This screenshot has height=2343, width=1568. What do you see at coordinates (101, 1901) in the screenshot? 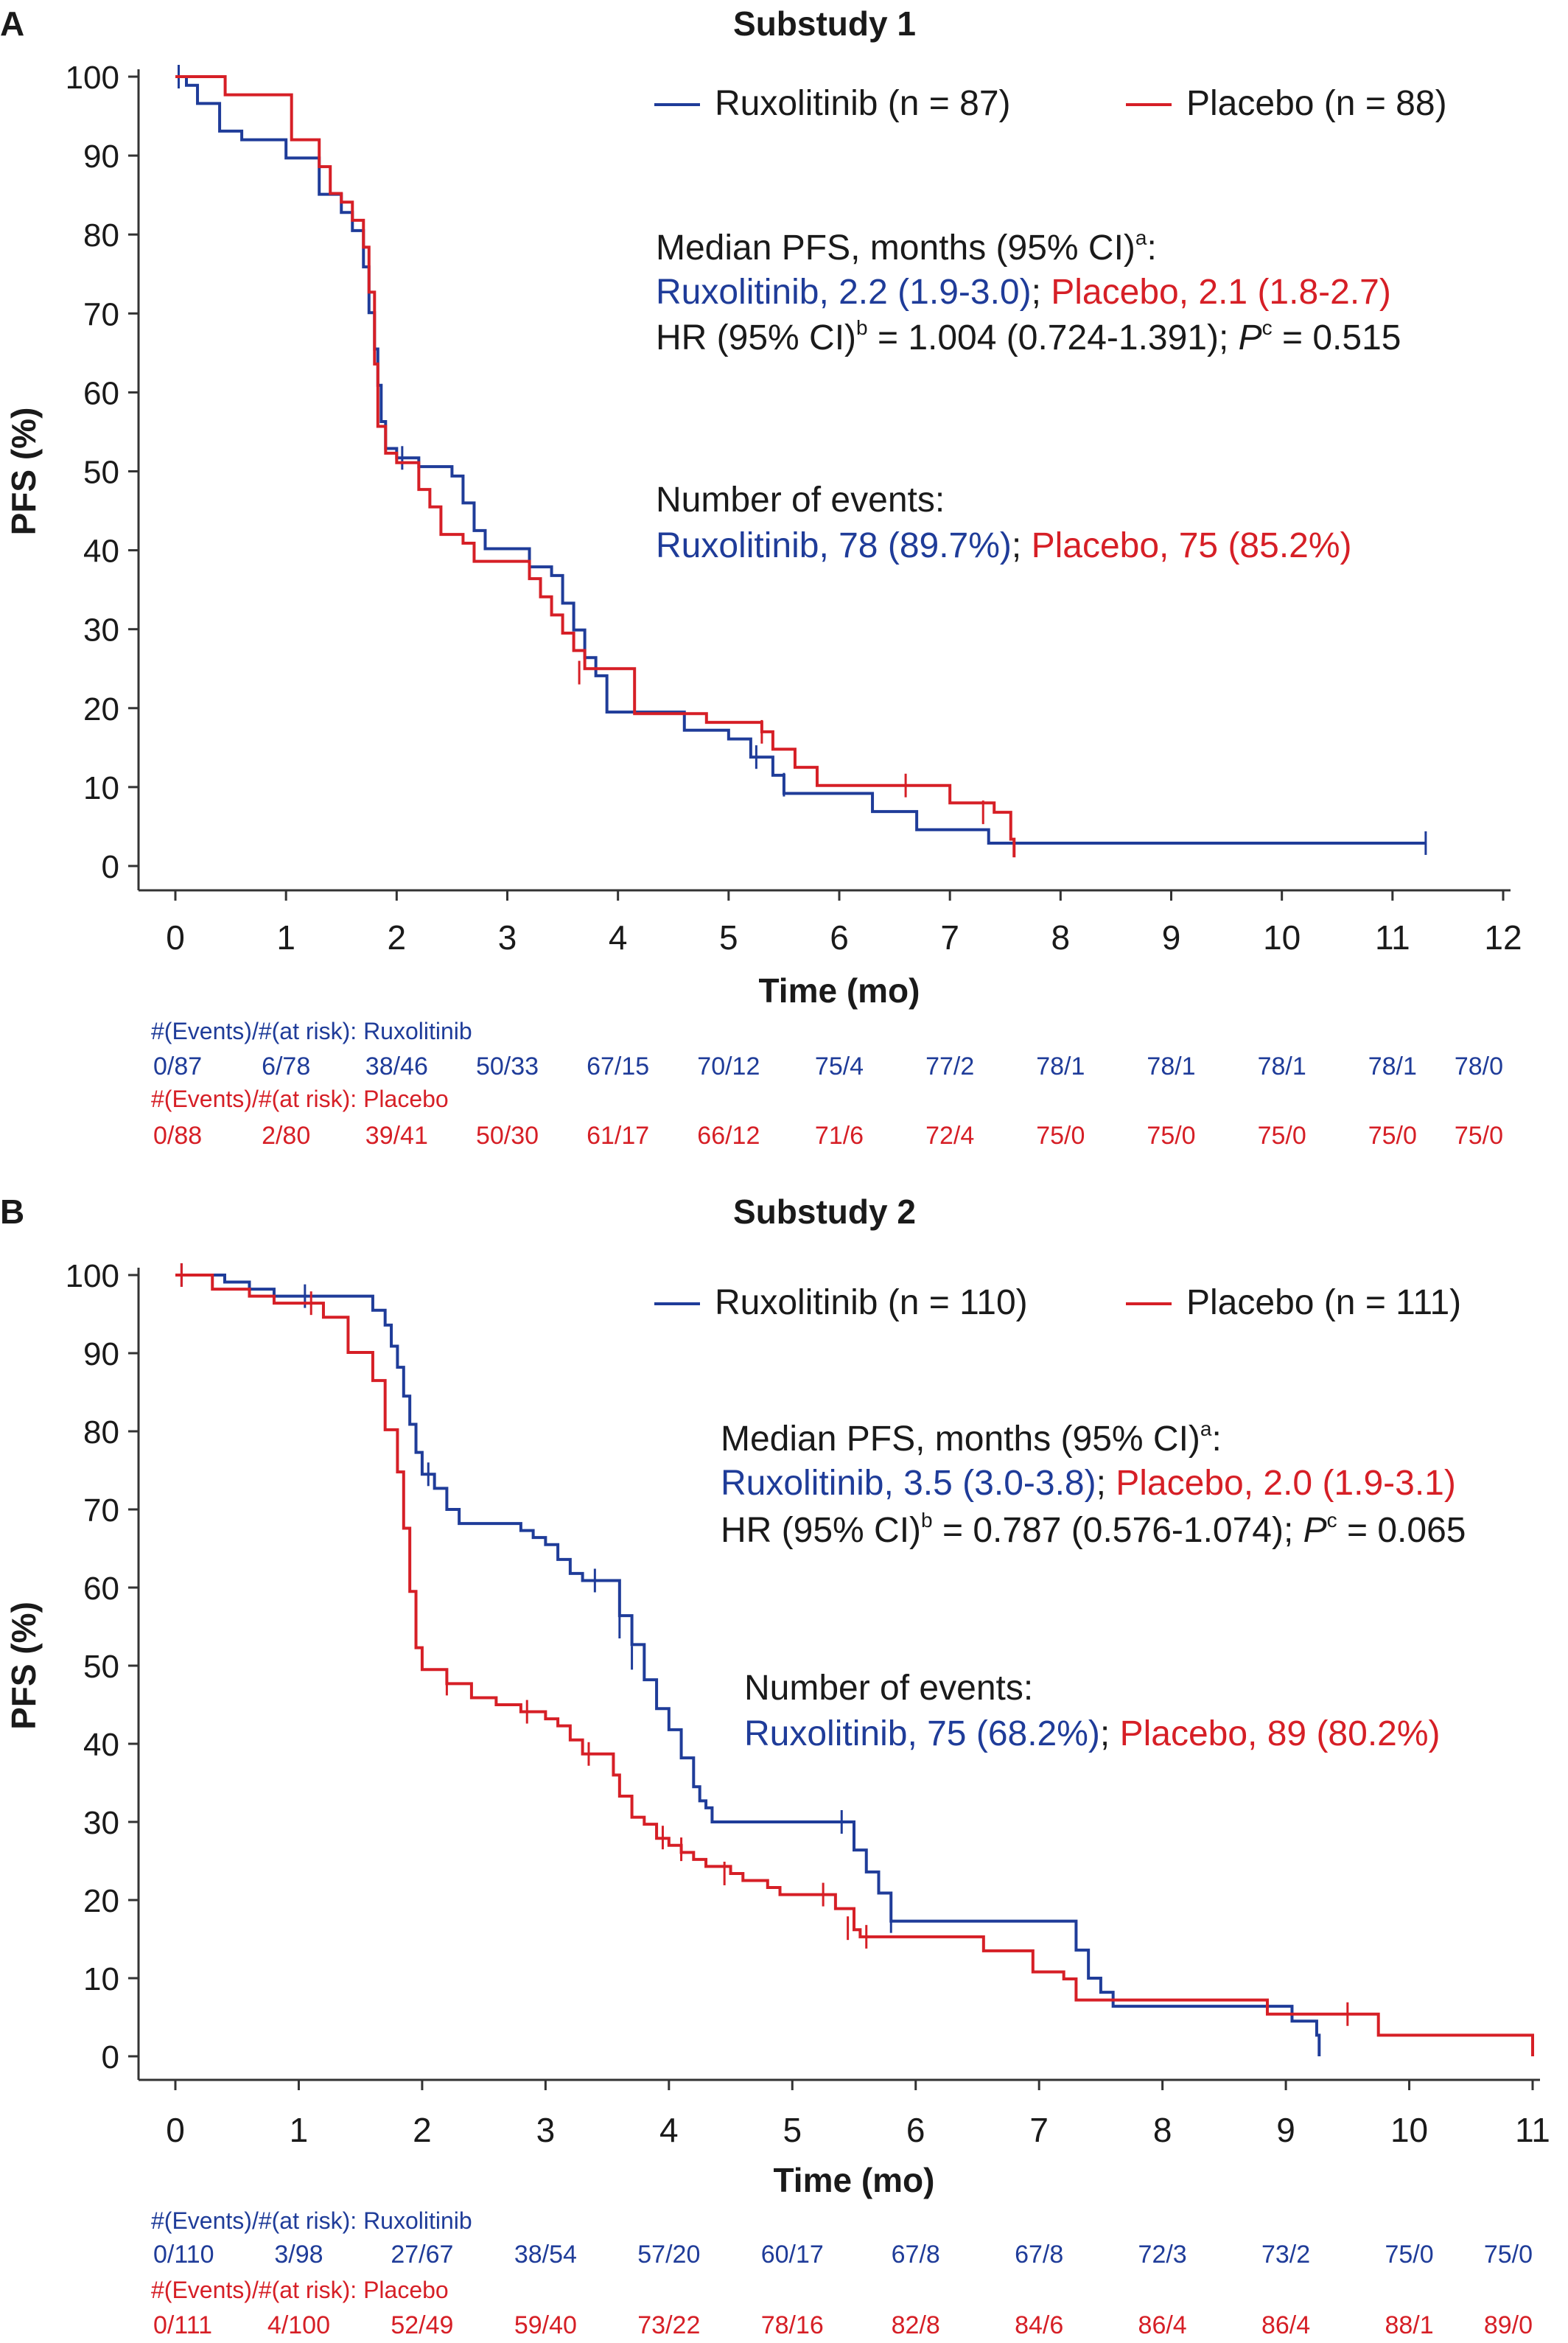
I see `y-tick-label: 20` at bounding box center [101, 1901].